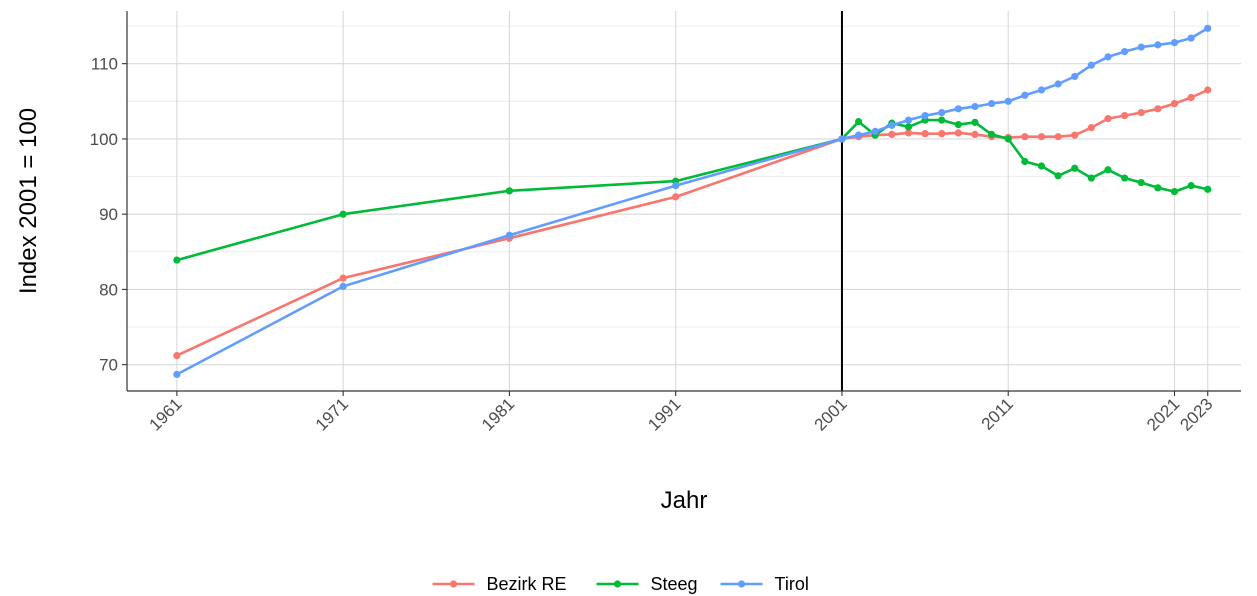  I want to click on legend-label: Steeg, so click(674, 584).